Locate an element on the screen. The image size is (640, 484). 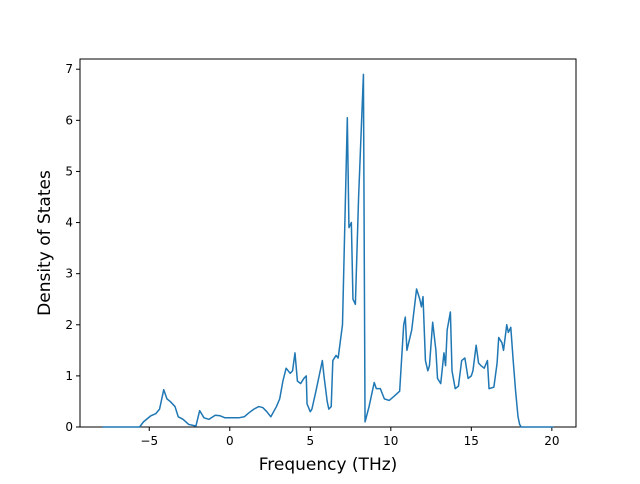
x-tick-label: −5 is located at coordinates (149, 441).